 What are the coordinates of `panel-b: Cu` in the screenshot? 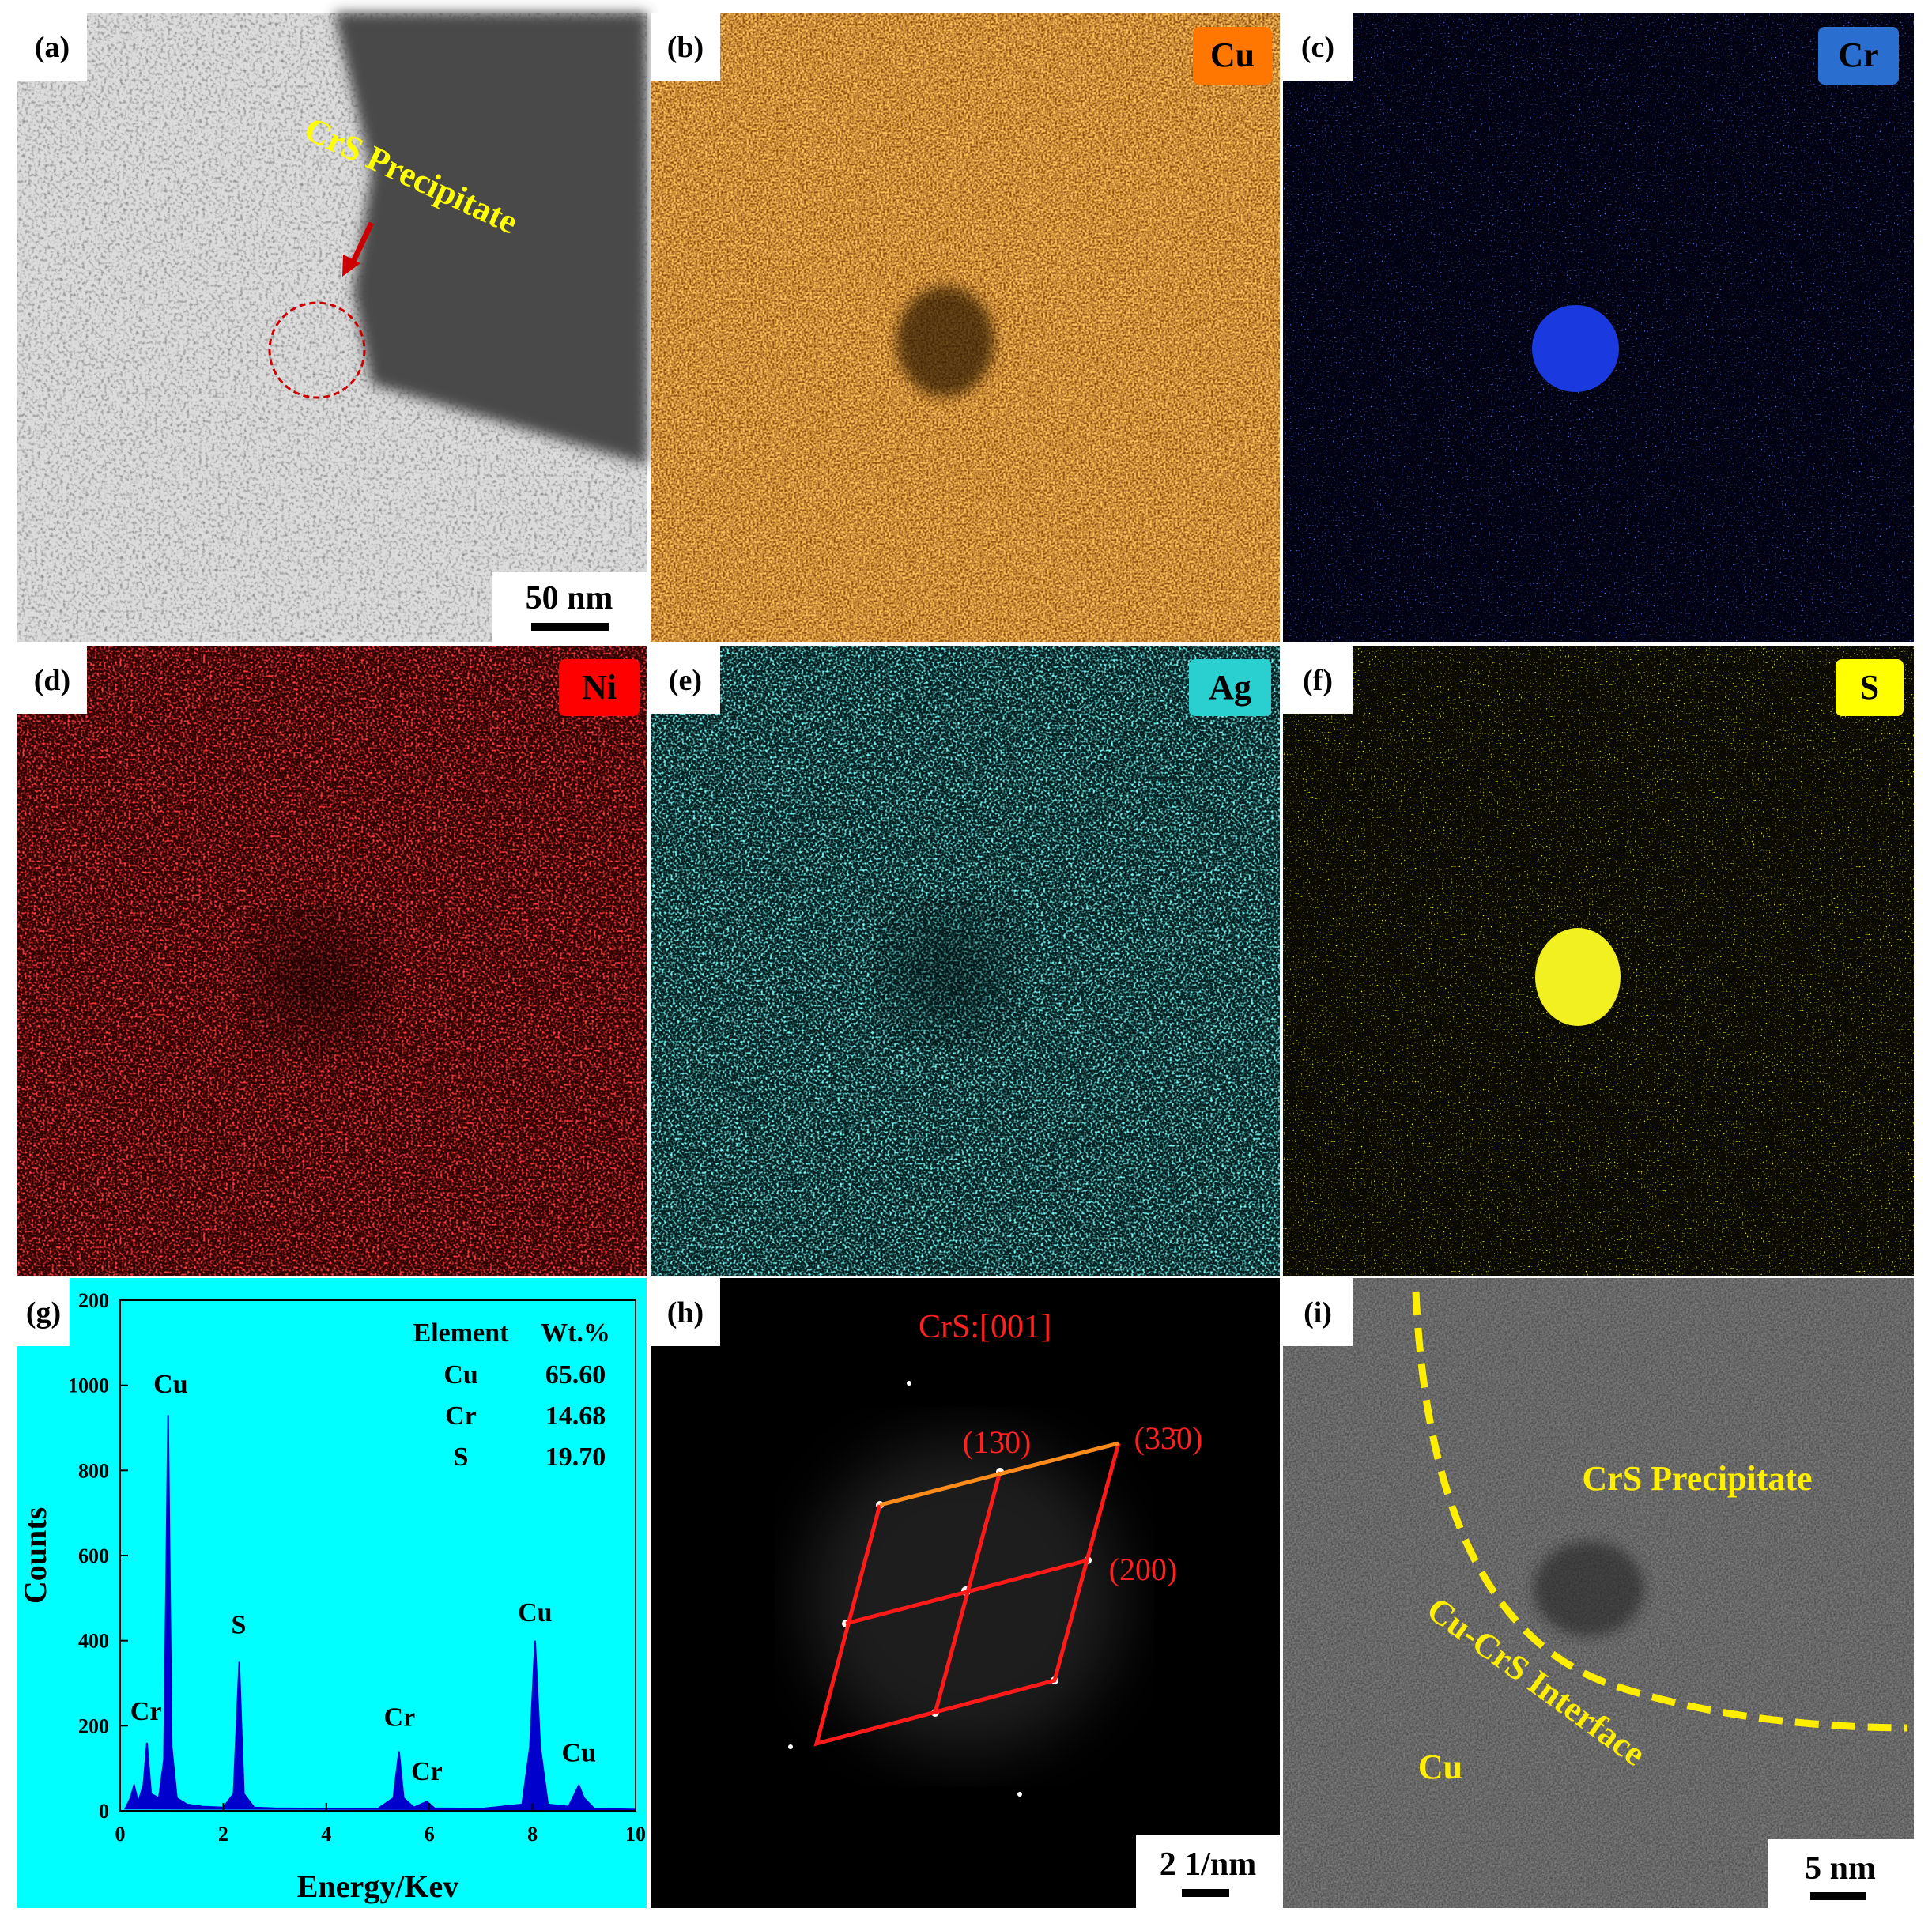 It's located at (965, 327).